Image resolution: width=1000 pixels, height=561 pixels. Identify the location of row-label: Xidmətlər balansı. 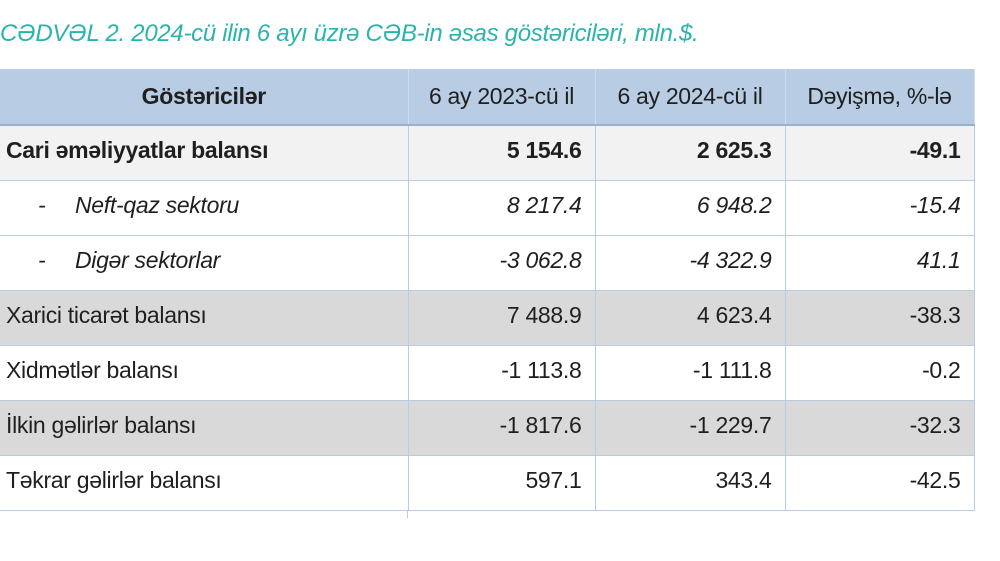
(204, 373).